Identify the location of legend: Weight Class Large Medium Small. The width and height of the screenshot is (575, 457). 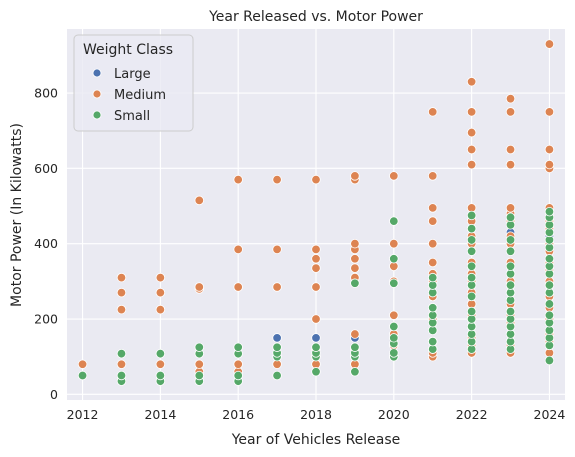
(133, 83).